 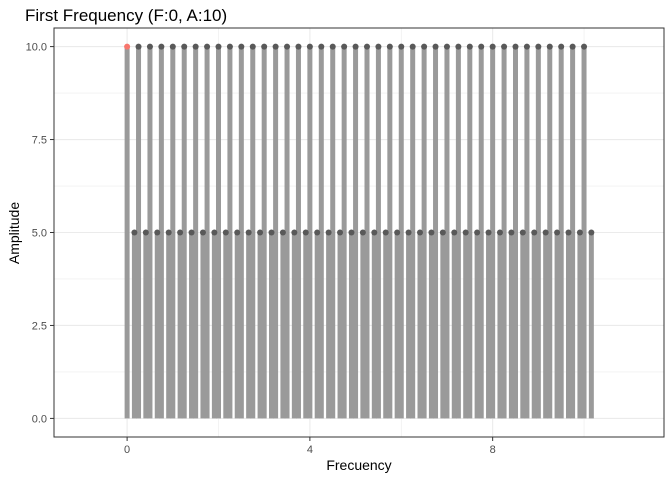 I want to click on y-tick-label: 7.5, so click(x=39, y=141).